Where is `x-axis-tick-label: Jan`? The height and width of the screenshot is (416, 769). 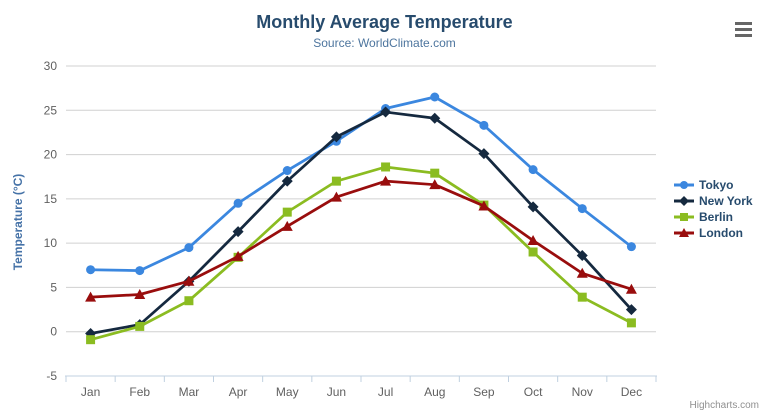 x-axis-tick-label: Jan is located at coordinates (90, 392).